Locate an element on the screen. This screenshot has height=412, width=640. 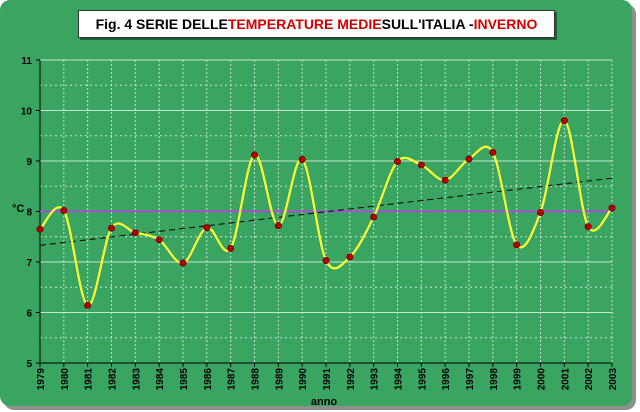
title-part-1: Fig. 4 SERIE DELLE is located at coordinates (161, 24).